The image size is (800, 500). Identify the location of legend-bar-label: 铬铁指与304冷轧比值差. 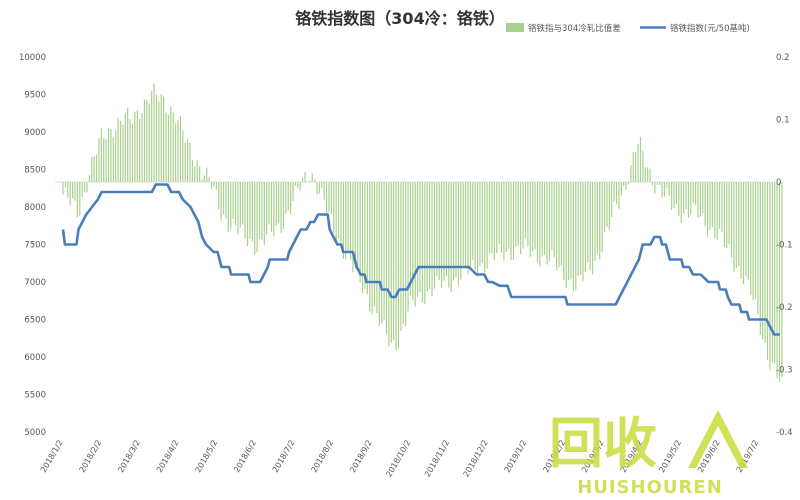
(574, 28).